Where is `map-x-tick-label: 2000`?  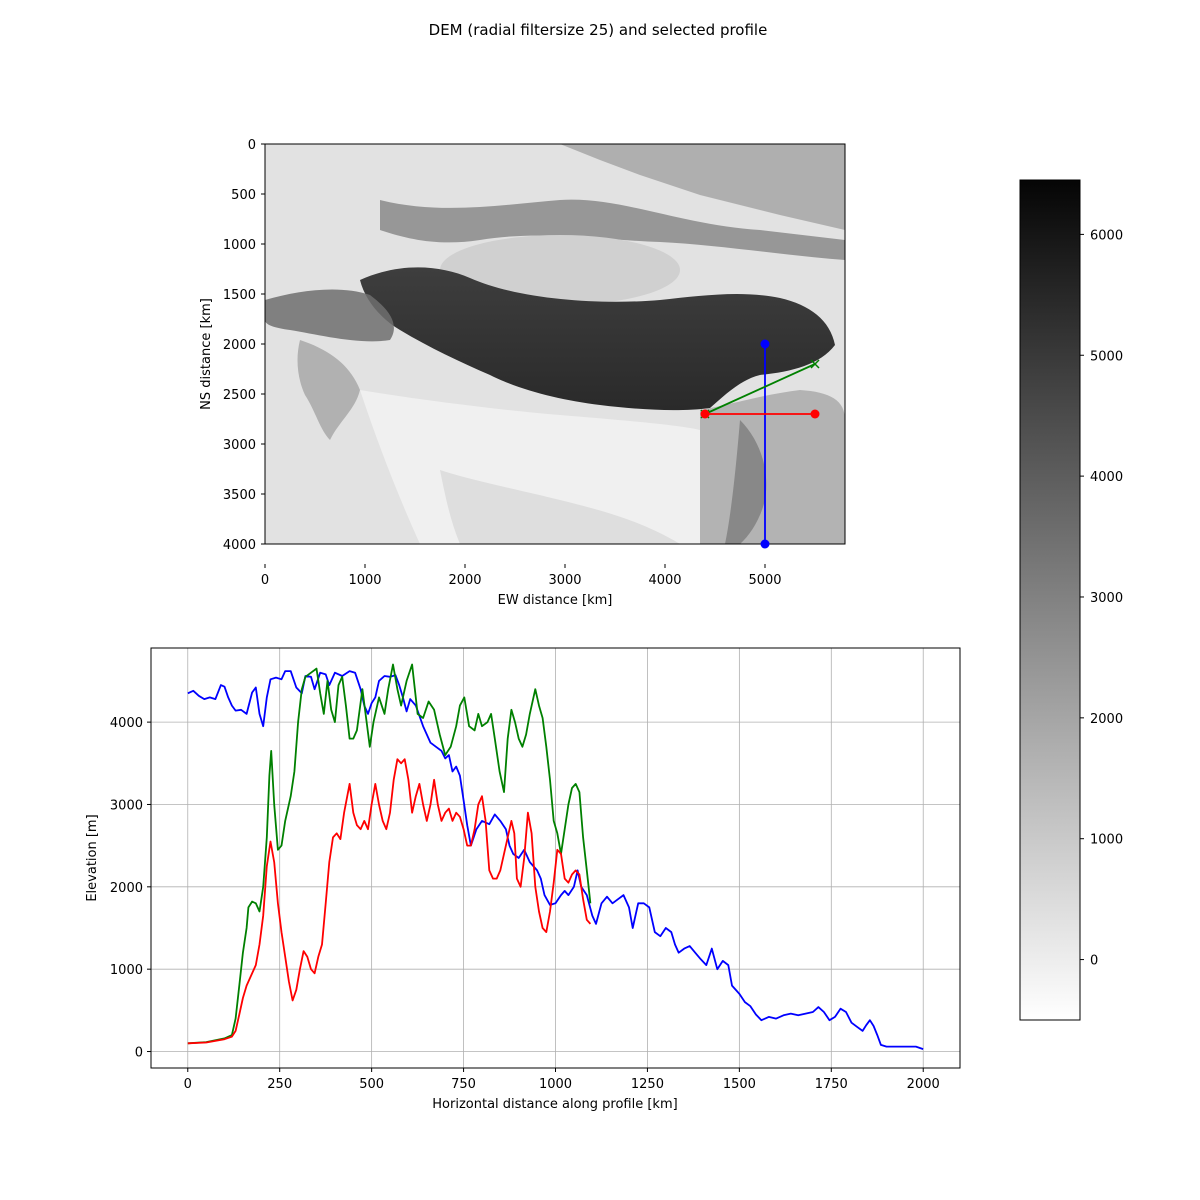
map-x-tick-label: 2000 is located at coordinates (464, 580).